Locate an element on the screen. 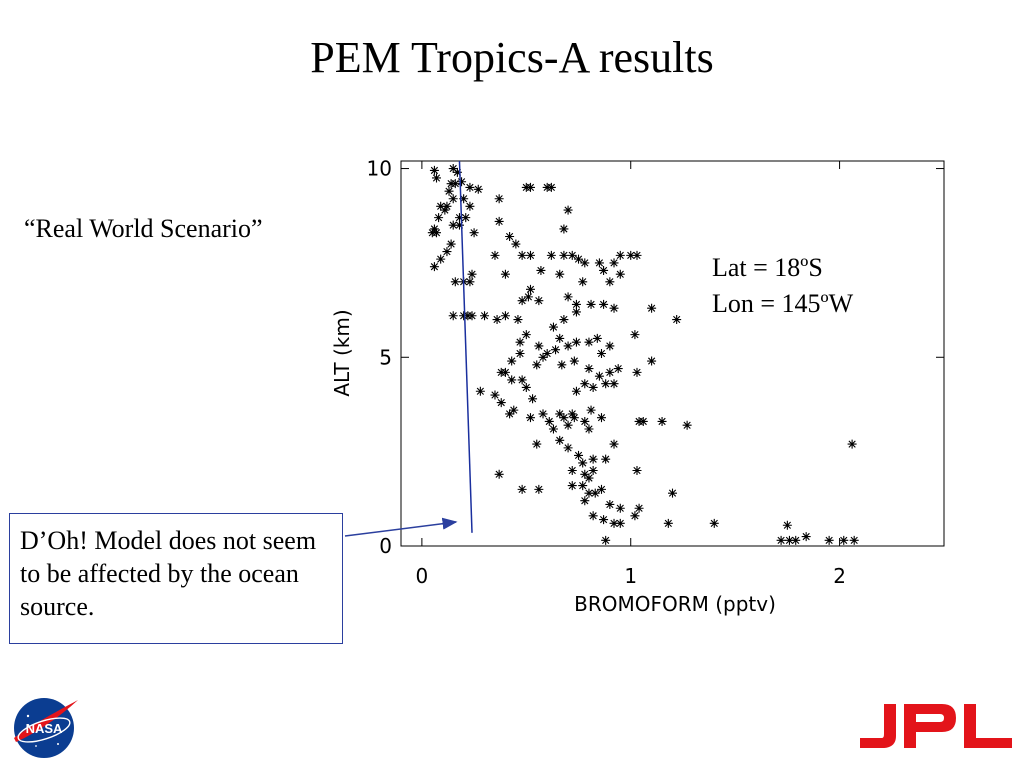 The image size is (1024, 768). nasa-logo: NASA is located at coordinates (46, 728).